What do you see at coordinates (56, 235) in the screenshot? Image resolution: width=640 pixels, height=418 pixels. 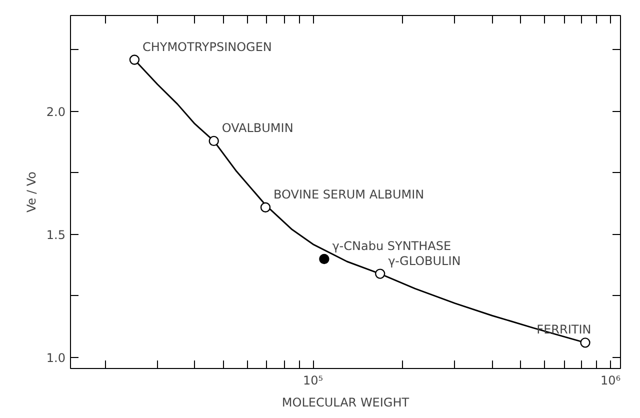 I see `y-tick-label: 1.5` at bounding box center [56, 235].